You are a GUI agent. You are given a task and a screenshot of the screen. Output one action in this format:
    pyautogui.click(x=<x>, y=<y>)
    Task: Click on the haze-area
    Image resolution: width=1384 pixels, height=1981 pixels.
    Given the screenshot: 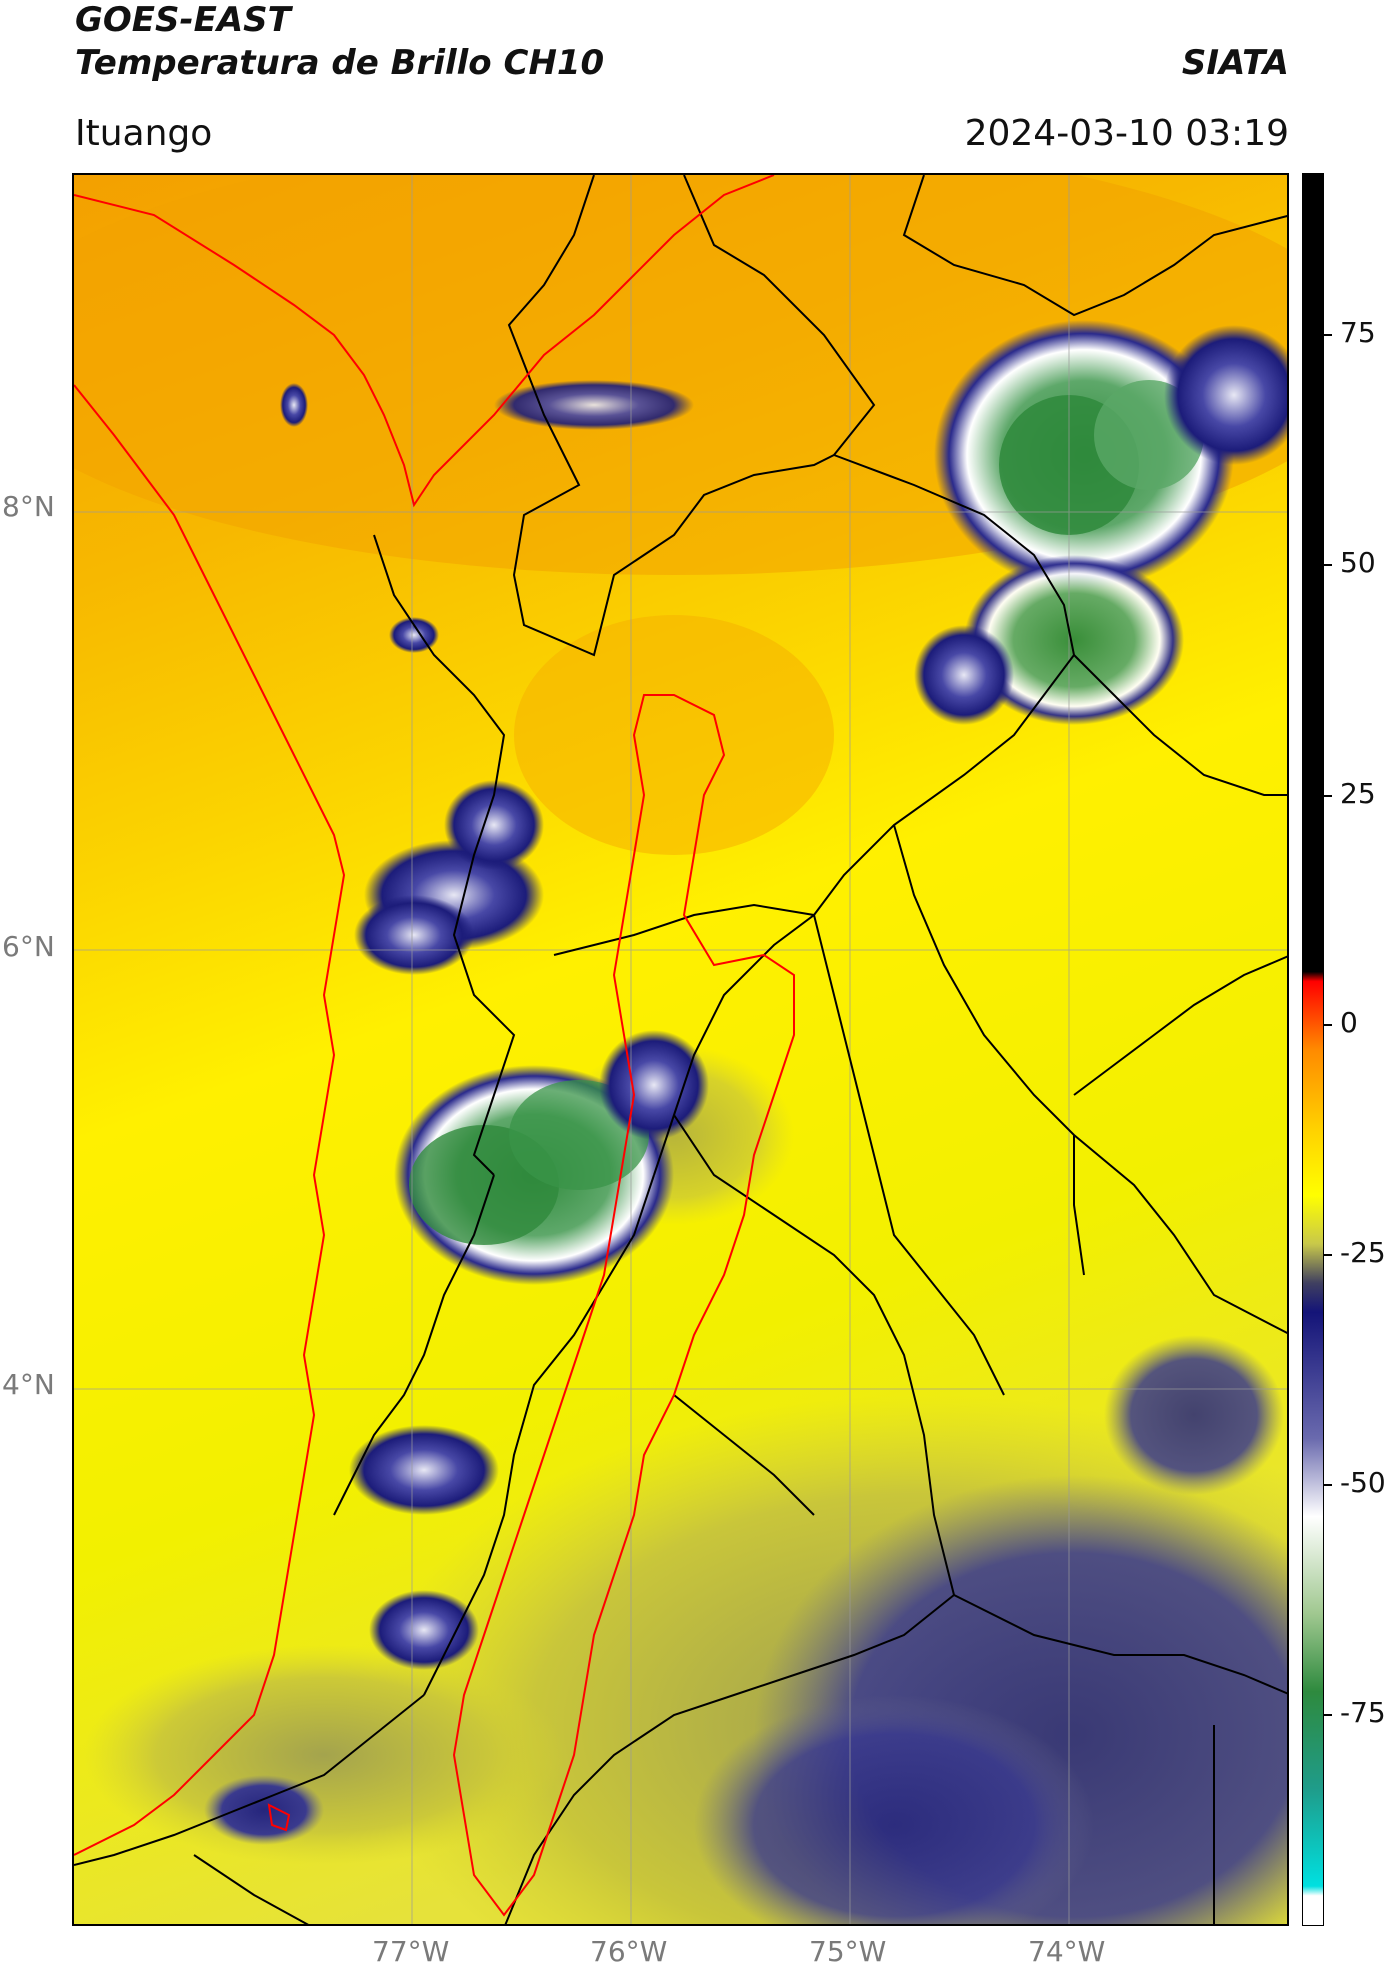 What is the action you would take?
    pyautogui.click(x=324, y=1755)
    